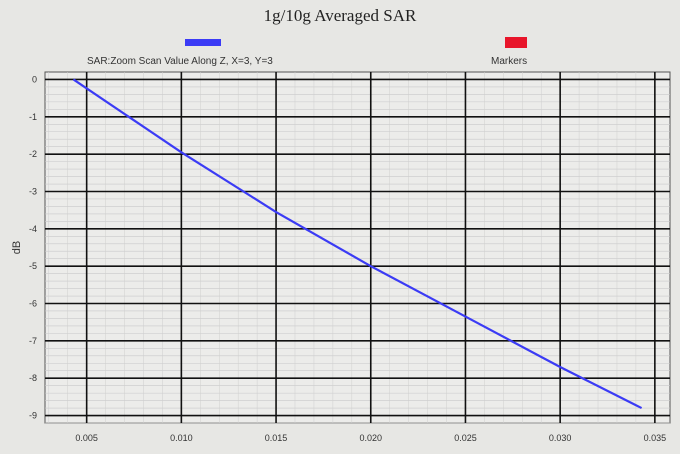 The height and width of the screenshot is (454, 680). Describe the element at coordinates (86, 438) in the screenshot. I see `x-tick-label: 0.005` at that location.